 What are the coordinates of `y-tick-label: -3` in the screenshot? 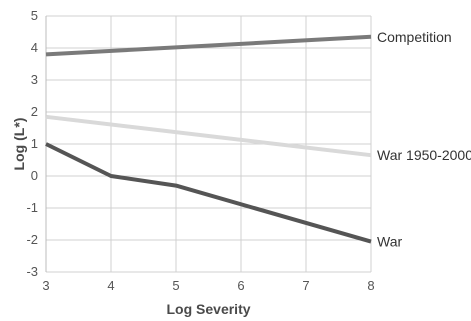 It's located at (32, 271).